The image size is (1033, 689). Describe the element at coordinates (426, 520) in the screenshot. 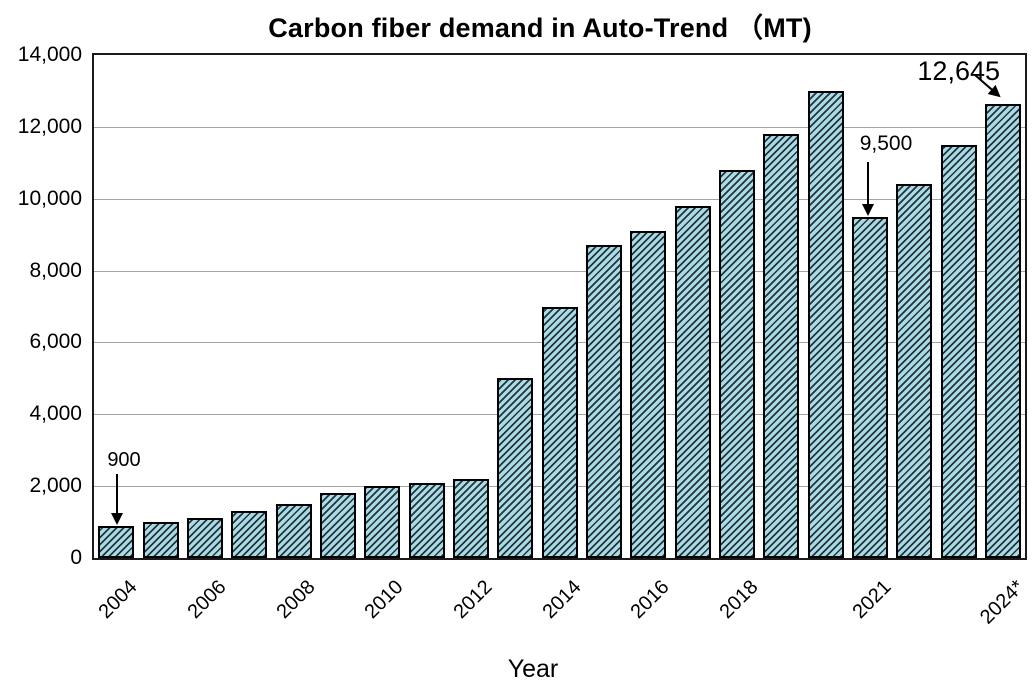

I see `bar-2011` at that location.